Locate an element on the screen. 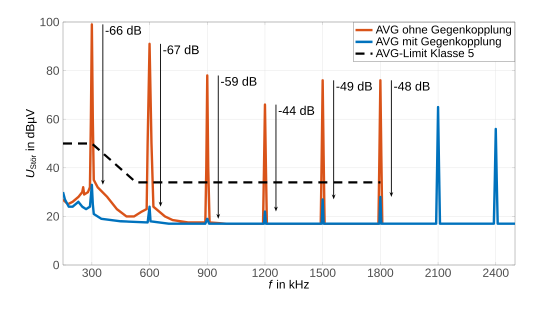  x-tick-label: 1500 is located at coordinates (323, 272).